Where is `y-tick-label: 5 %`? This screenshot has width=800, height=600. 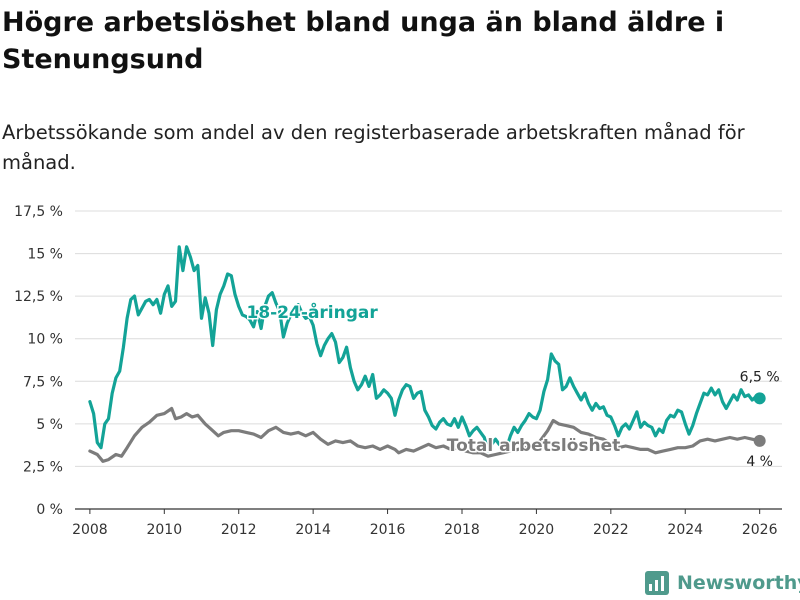 y-tick-label: 5 % is located at coordinates (49, 425).